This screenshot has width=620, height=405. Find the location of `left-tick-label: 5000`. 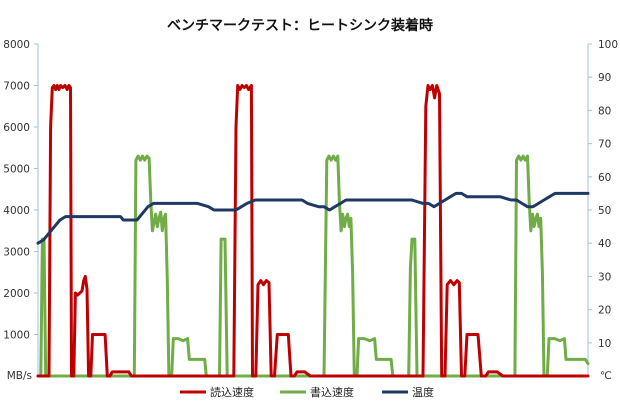

left-tick-label: 5000 is located at coordinates (16, 170).